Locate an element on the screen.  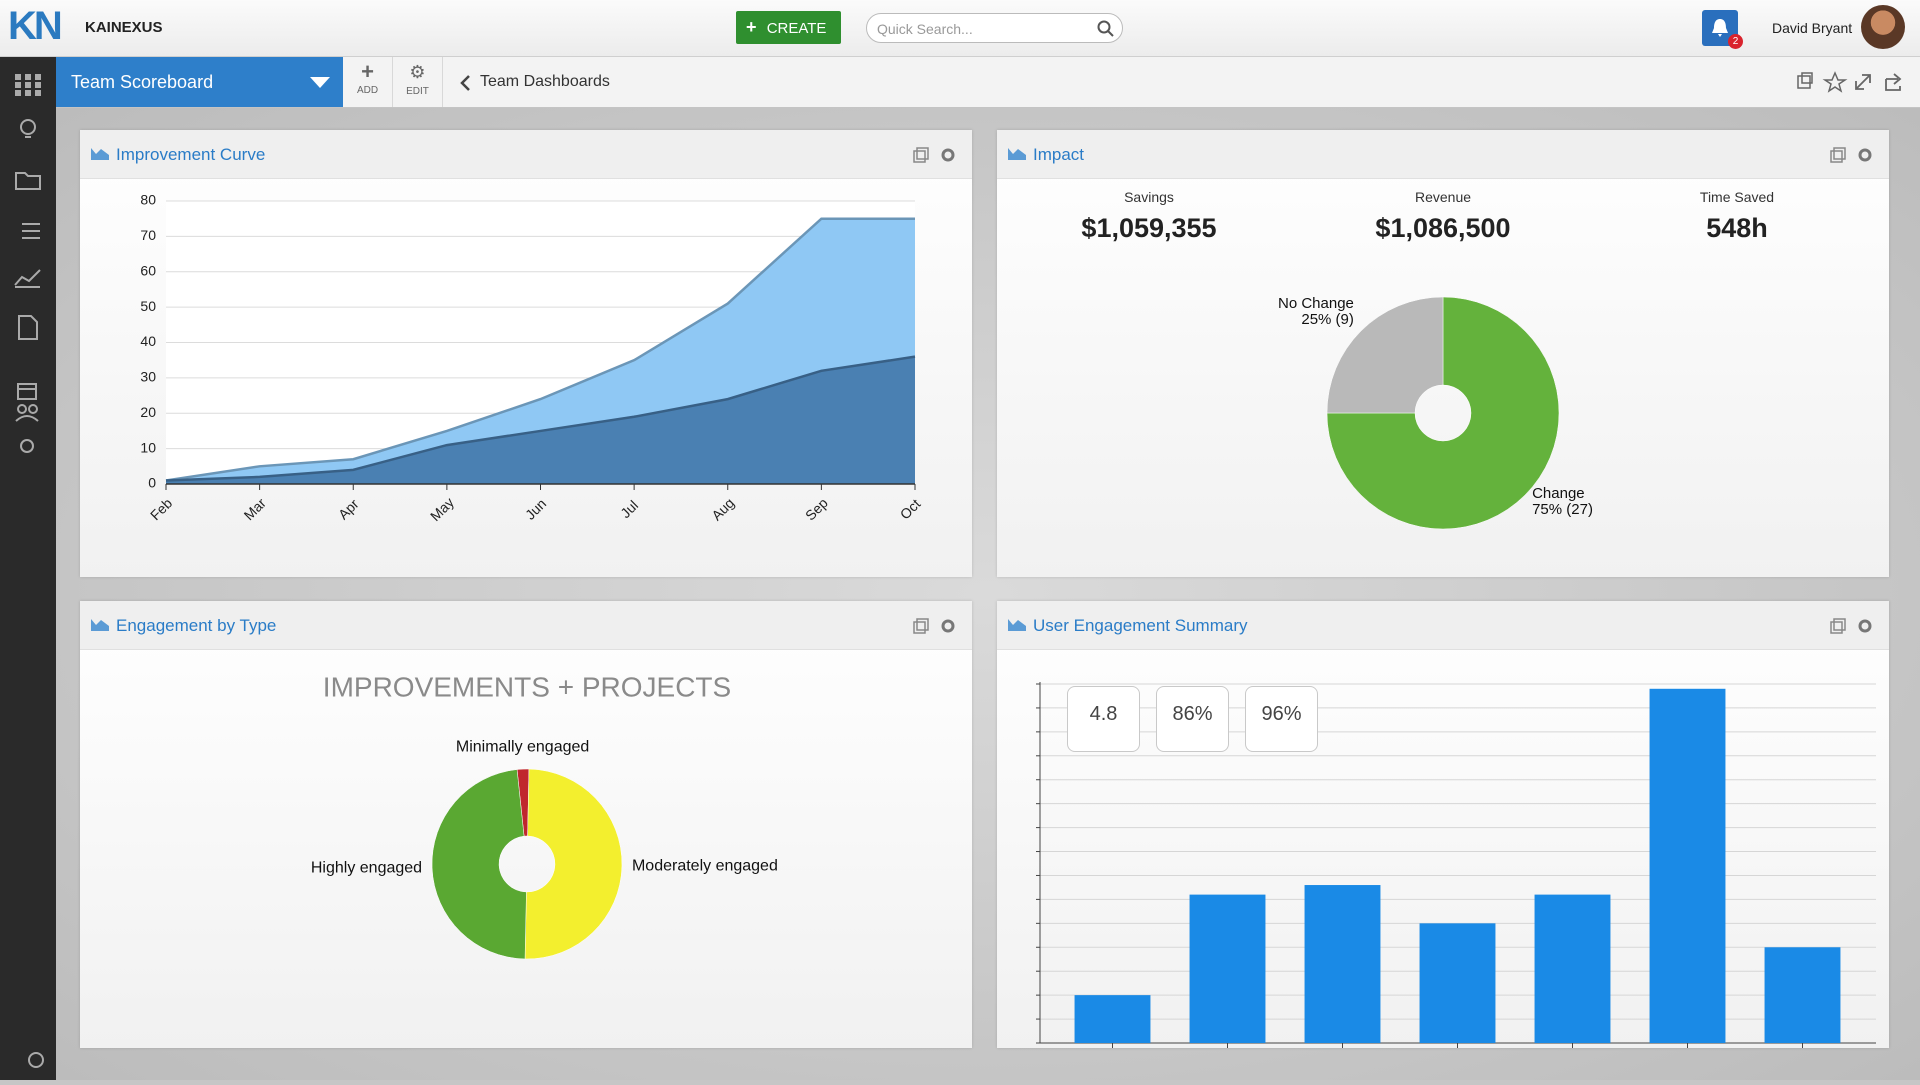
dashboard-select: Team Scoreboard is located at coordinates (199, 82).